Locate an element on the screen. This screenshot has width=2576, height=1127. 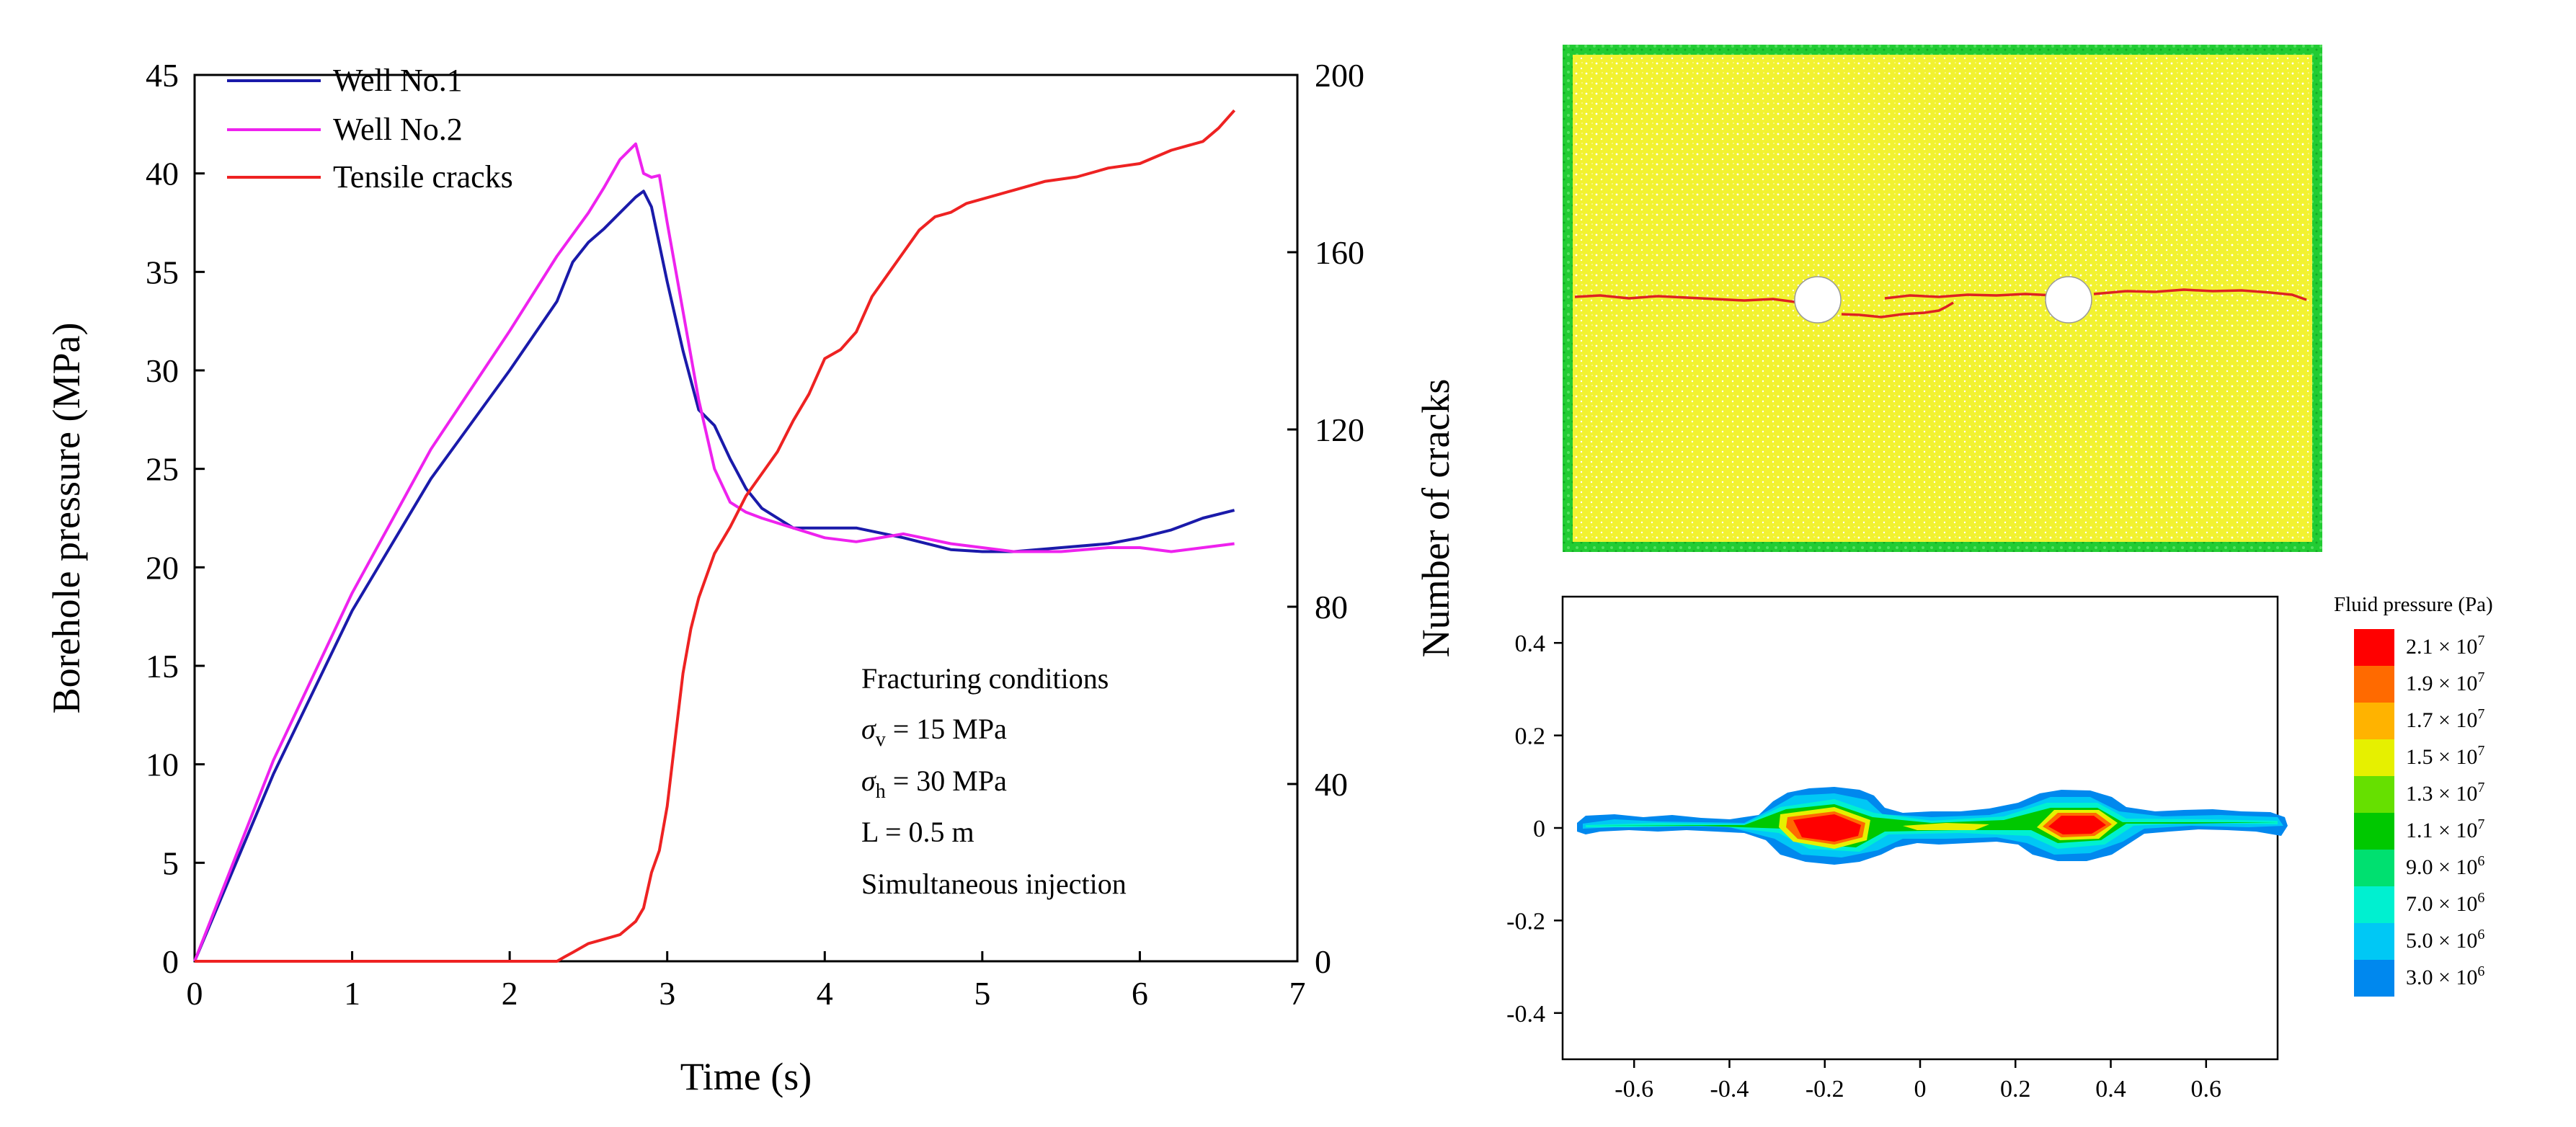
pressure-plume is located at coordinates (1933, 826).